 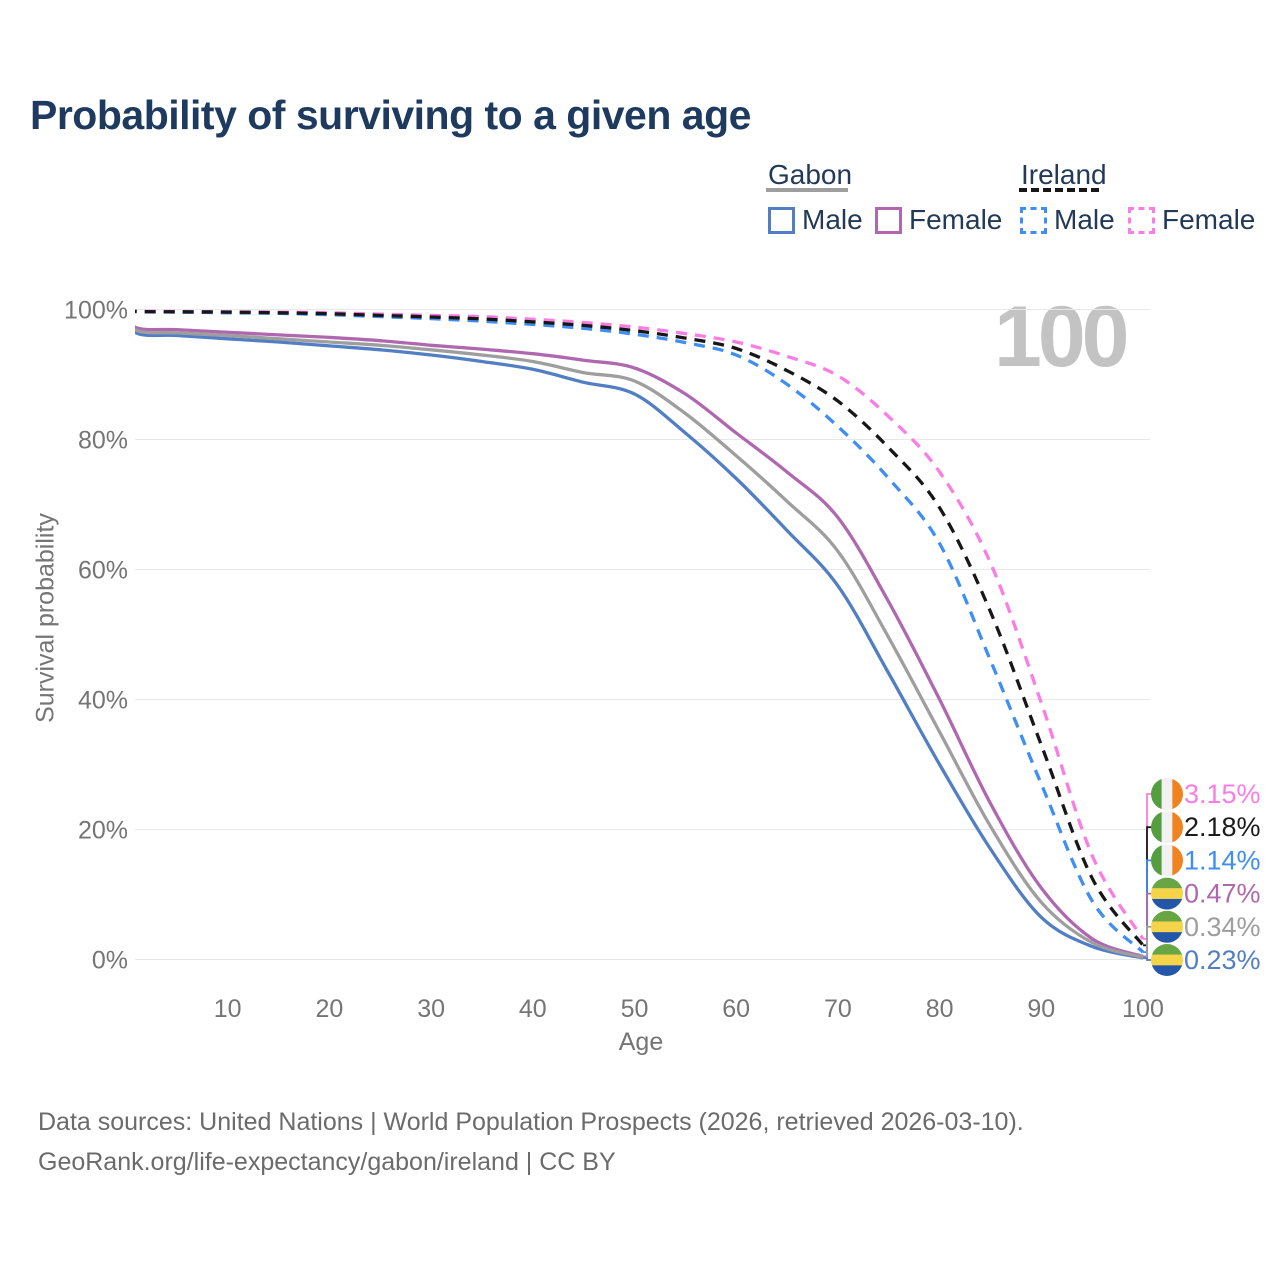 I want to click on x-tick-label: 90, so click(x=1041, y=1009).